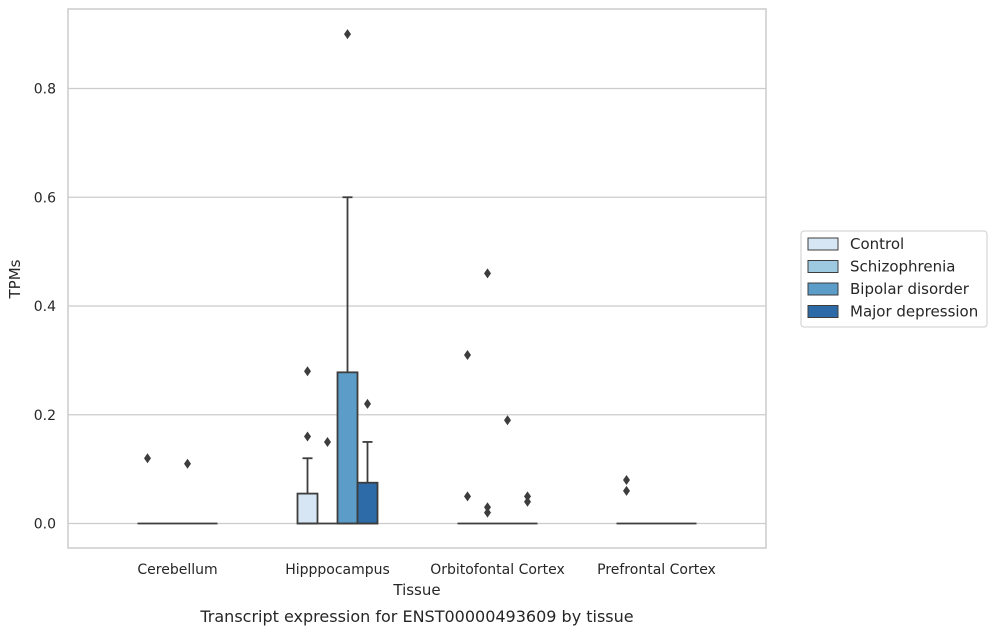 This screenshot has width=997, height=634. I want to click on y-axis-title: TPMs, so click(15, 279).